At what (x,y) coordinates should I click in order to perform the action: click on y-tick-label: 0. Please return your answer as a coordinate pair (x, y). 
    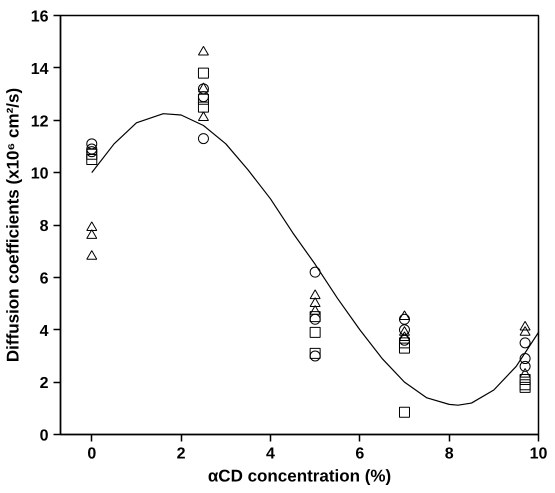
    Looking at the image, I should click on (44, 436).